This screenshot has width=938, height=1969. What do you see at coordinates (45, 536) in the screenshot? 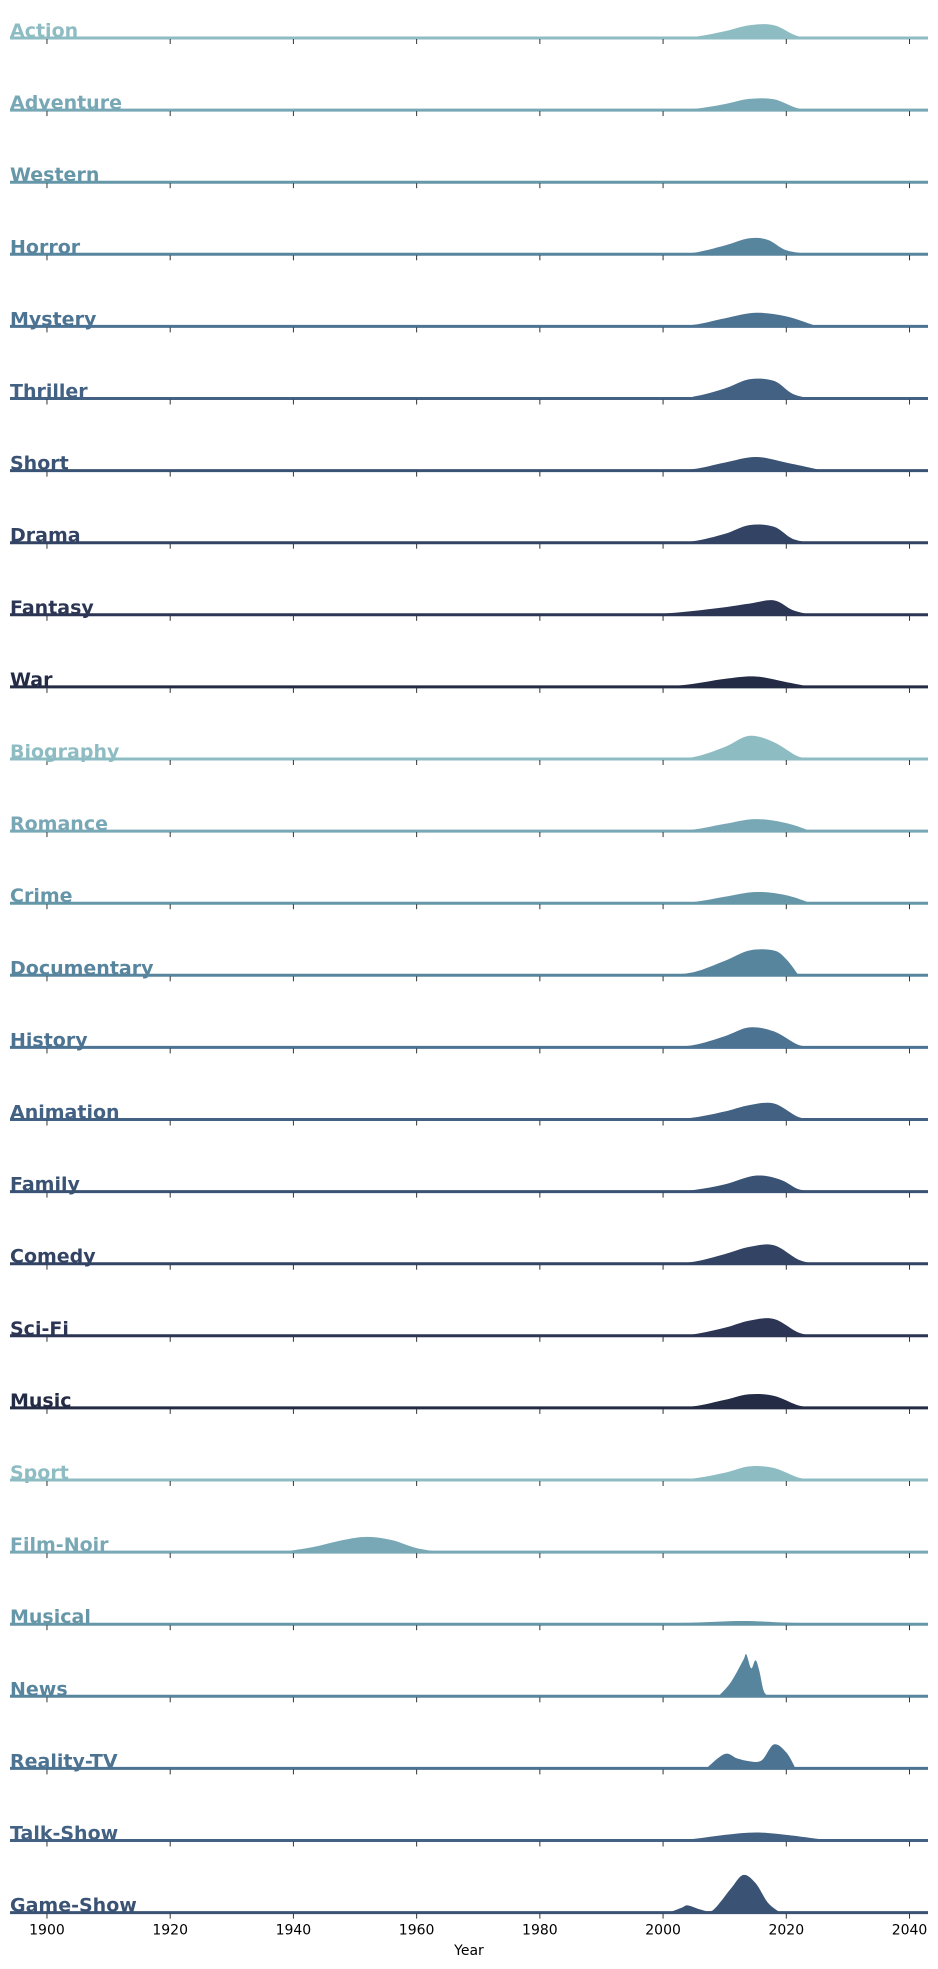
I see `genre-label: Drama` at bounding box center [45, 536].